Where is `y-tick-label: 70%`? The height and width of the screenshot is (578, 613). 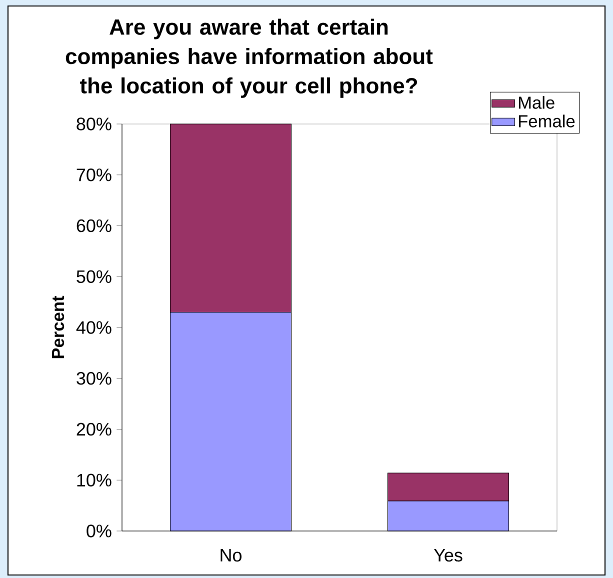 y-tick-label: 70% is located at coordinates (94, 175).